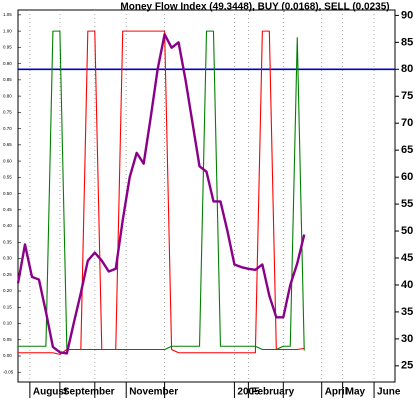 The image size is (420, 400). I want to click on y2-tick-label: 80, so click(407, 69).